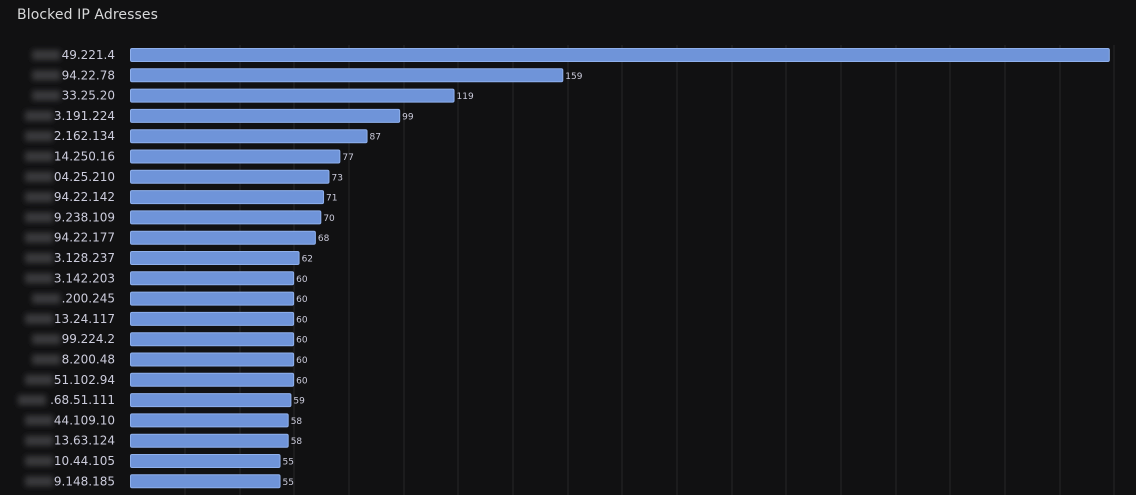 Image resolution: width=1136 pixels, height=495 pixels. What do you see at coordinates (84, 380) in the screenshot?
I see `category-label: 51.102.94` at bounding box center [84, 380].